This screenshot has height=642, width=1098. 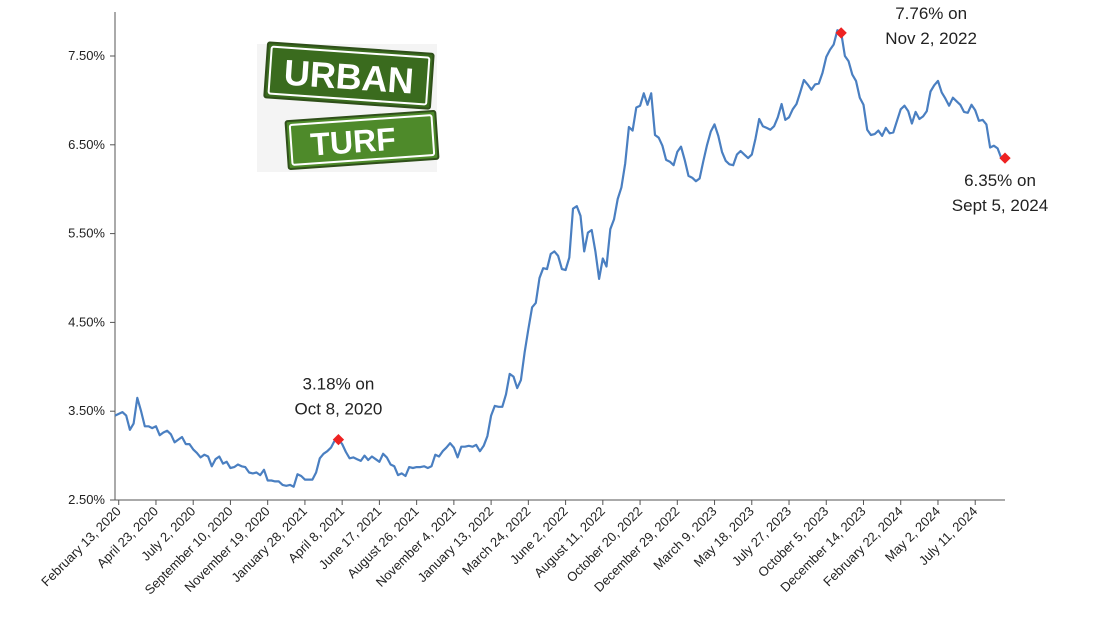 What do you see at coordinates (339, 384) in the screenshot?
I see `highlight-label-line1: 3.18% on` at bounding box center [339, 384].